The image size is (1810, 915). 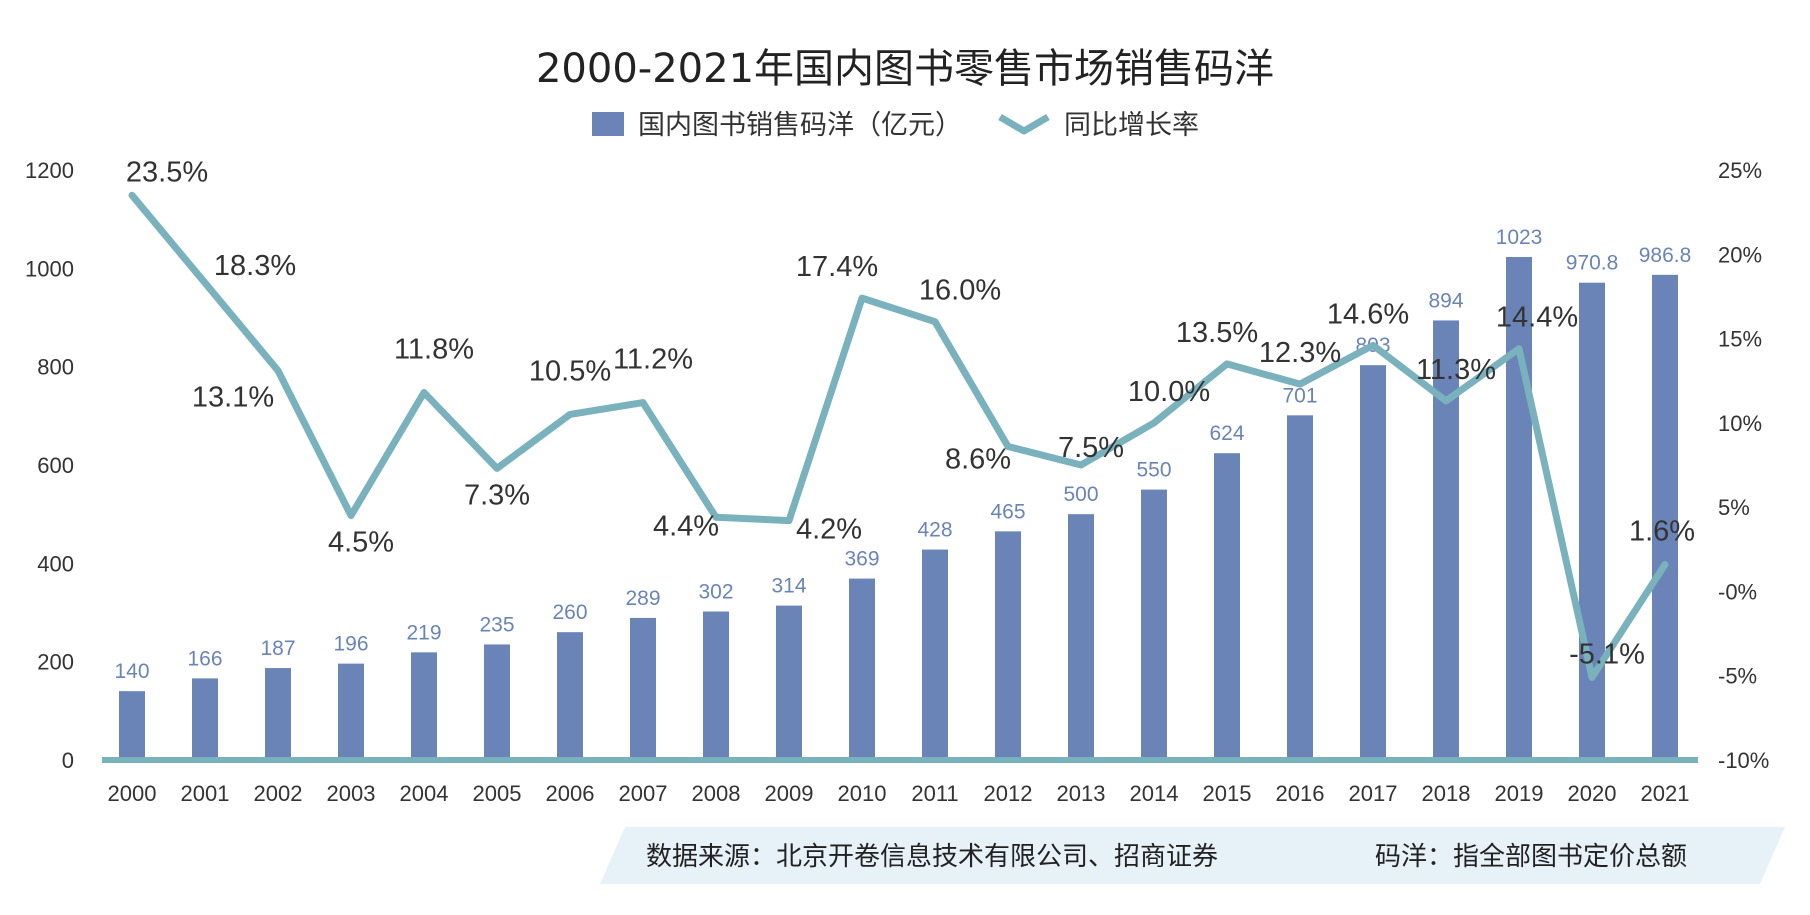 I want to click on x-tick-label: 2015, so click(x=1227, y=793).